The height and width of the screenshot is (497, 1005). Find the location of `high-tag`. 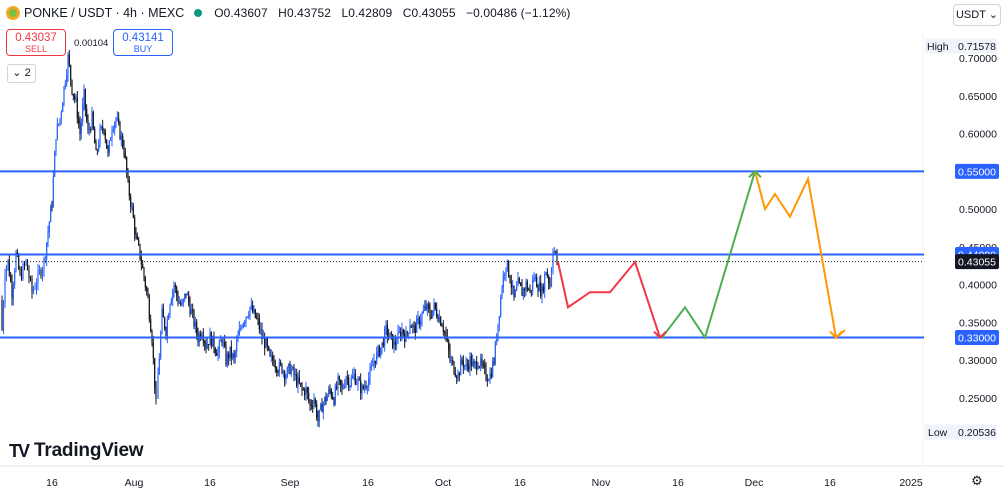

high-tag is located at coordinates (961, 46).